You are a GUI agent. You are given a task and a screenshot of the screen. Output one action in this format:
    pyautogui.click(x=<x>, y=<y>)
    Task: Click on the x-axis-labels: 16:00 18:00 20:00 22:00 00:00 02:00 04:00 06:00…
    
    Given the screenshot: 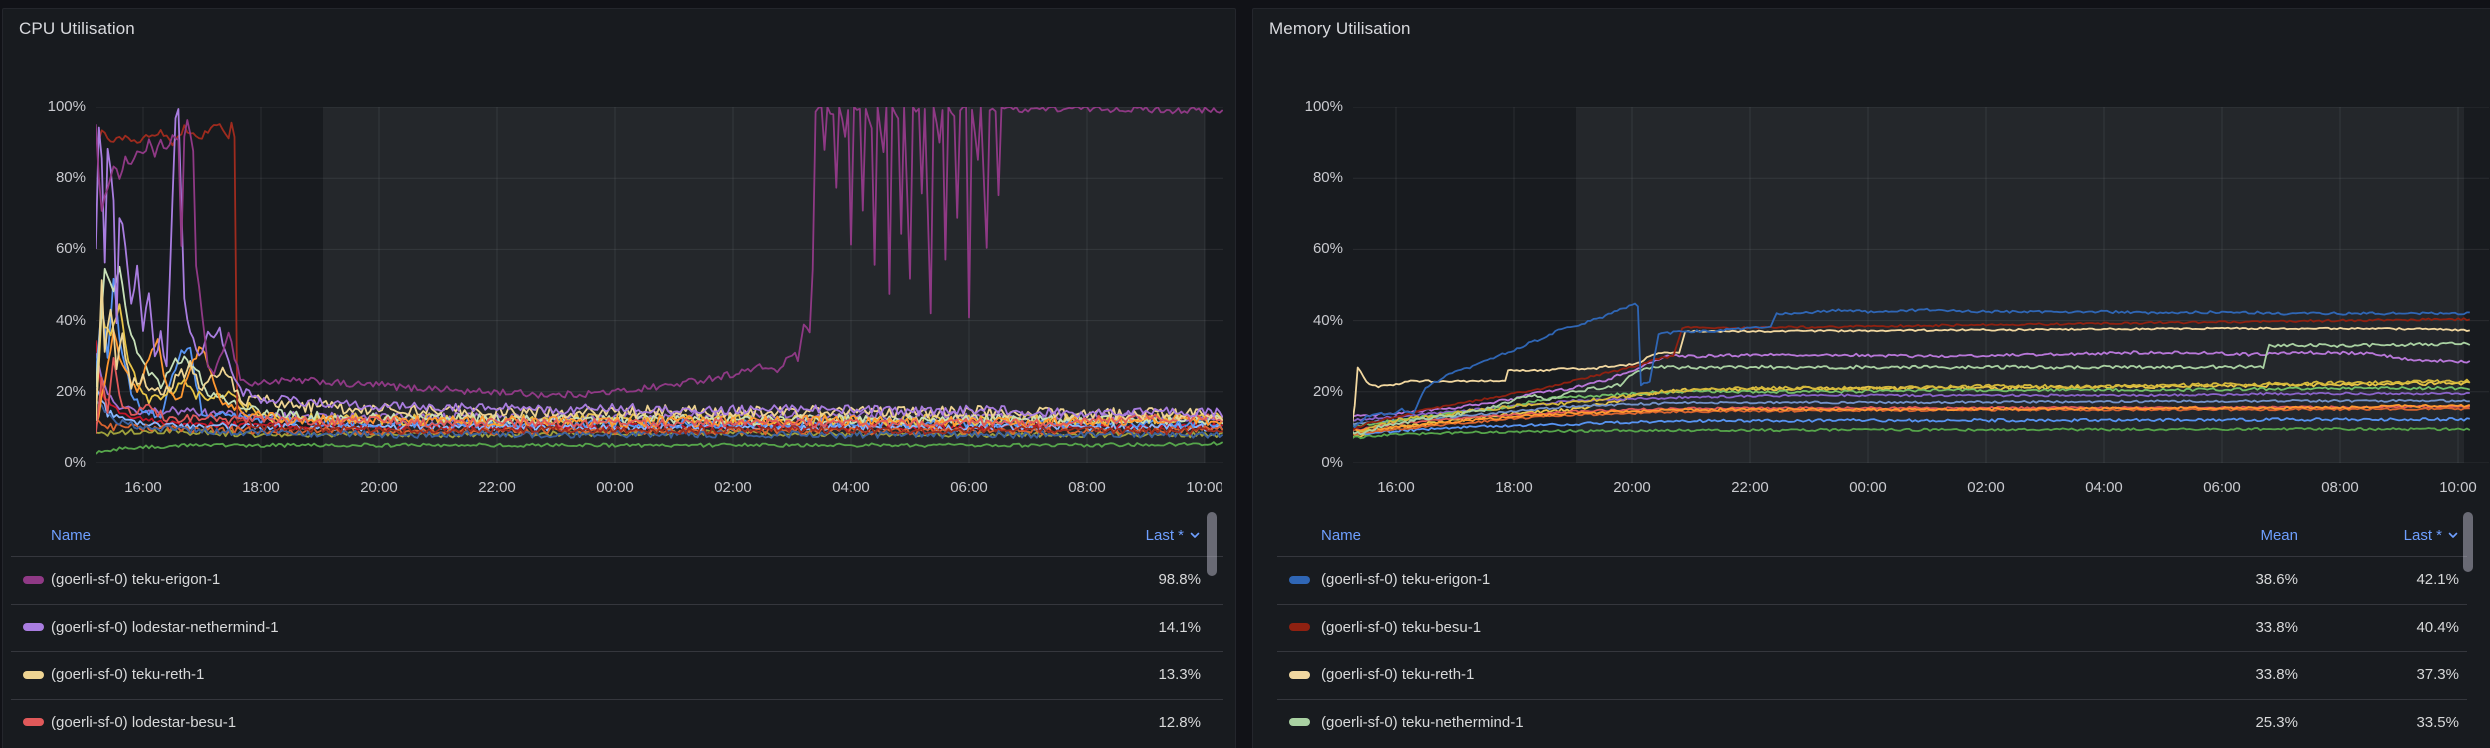 What is the action you would take?
    pyautogui.click(x=612, y=489)
    